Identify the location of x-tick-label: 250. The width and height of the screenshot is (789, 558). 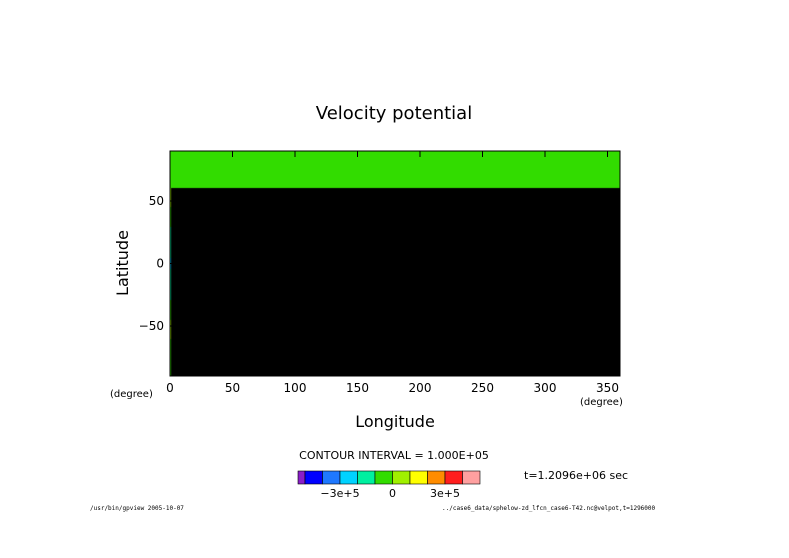
(482, 388).